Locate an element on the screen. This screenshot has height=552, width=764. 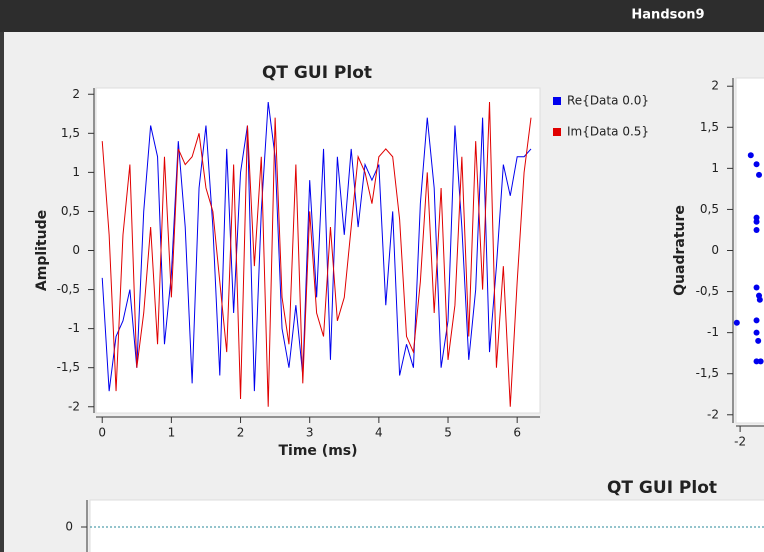
window-title: Handson9 is located at coordinates (667, 15).